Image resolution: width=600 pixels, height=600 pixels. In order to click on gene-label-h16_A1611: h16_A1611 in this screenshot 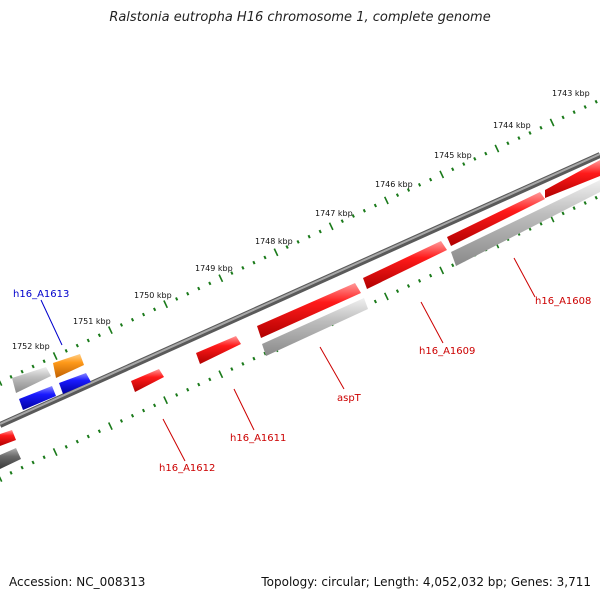, I will do `click(258, 438)`.